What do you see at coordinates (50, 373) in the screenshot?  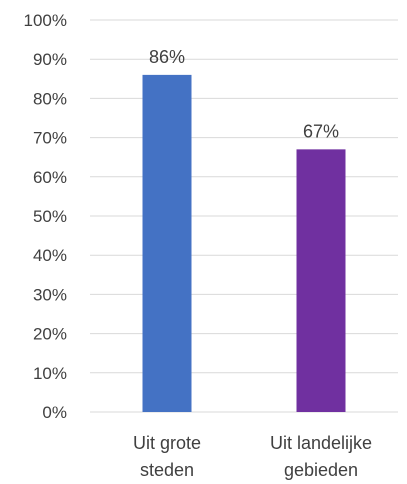 I see `y-tick-label: 10%` at bounding box center [50, 373].